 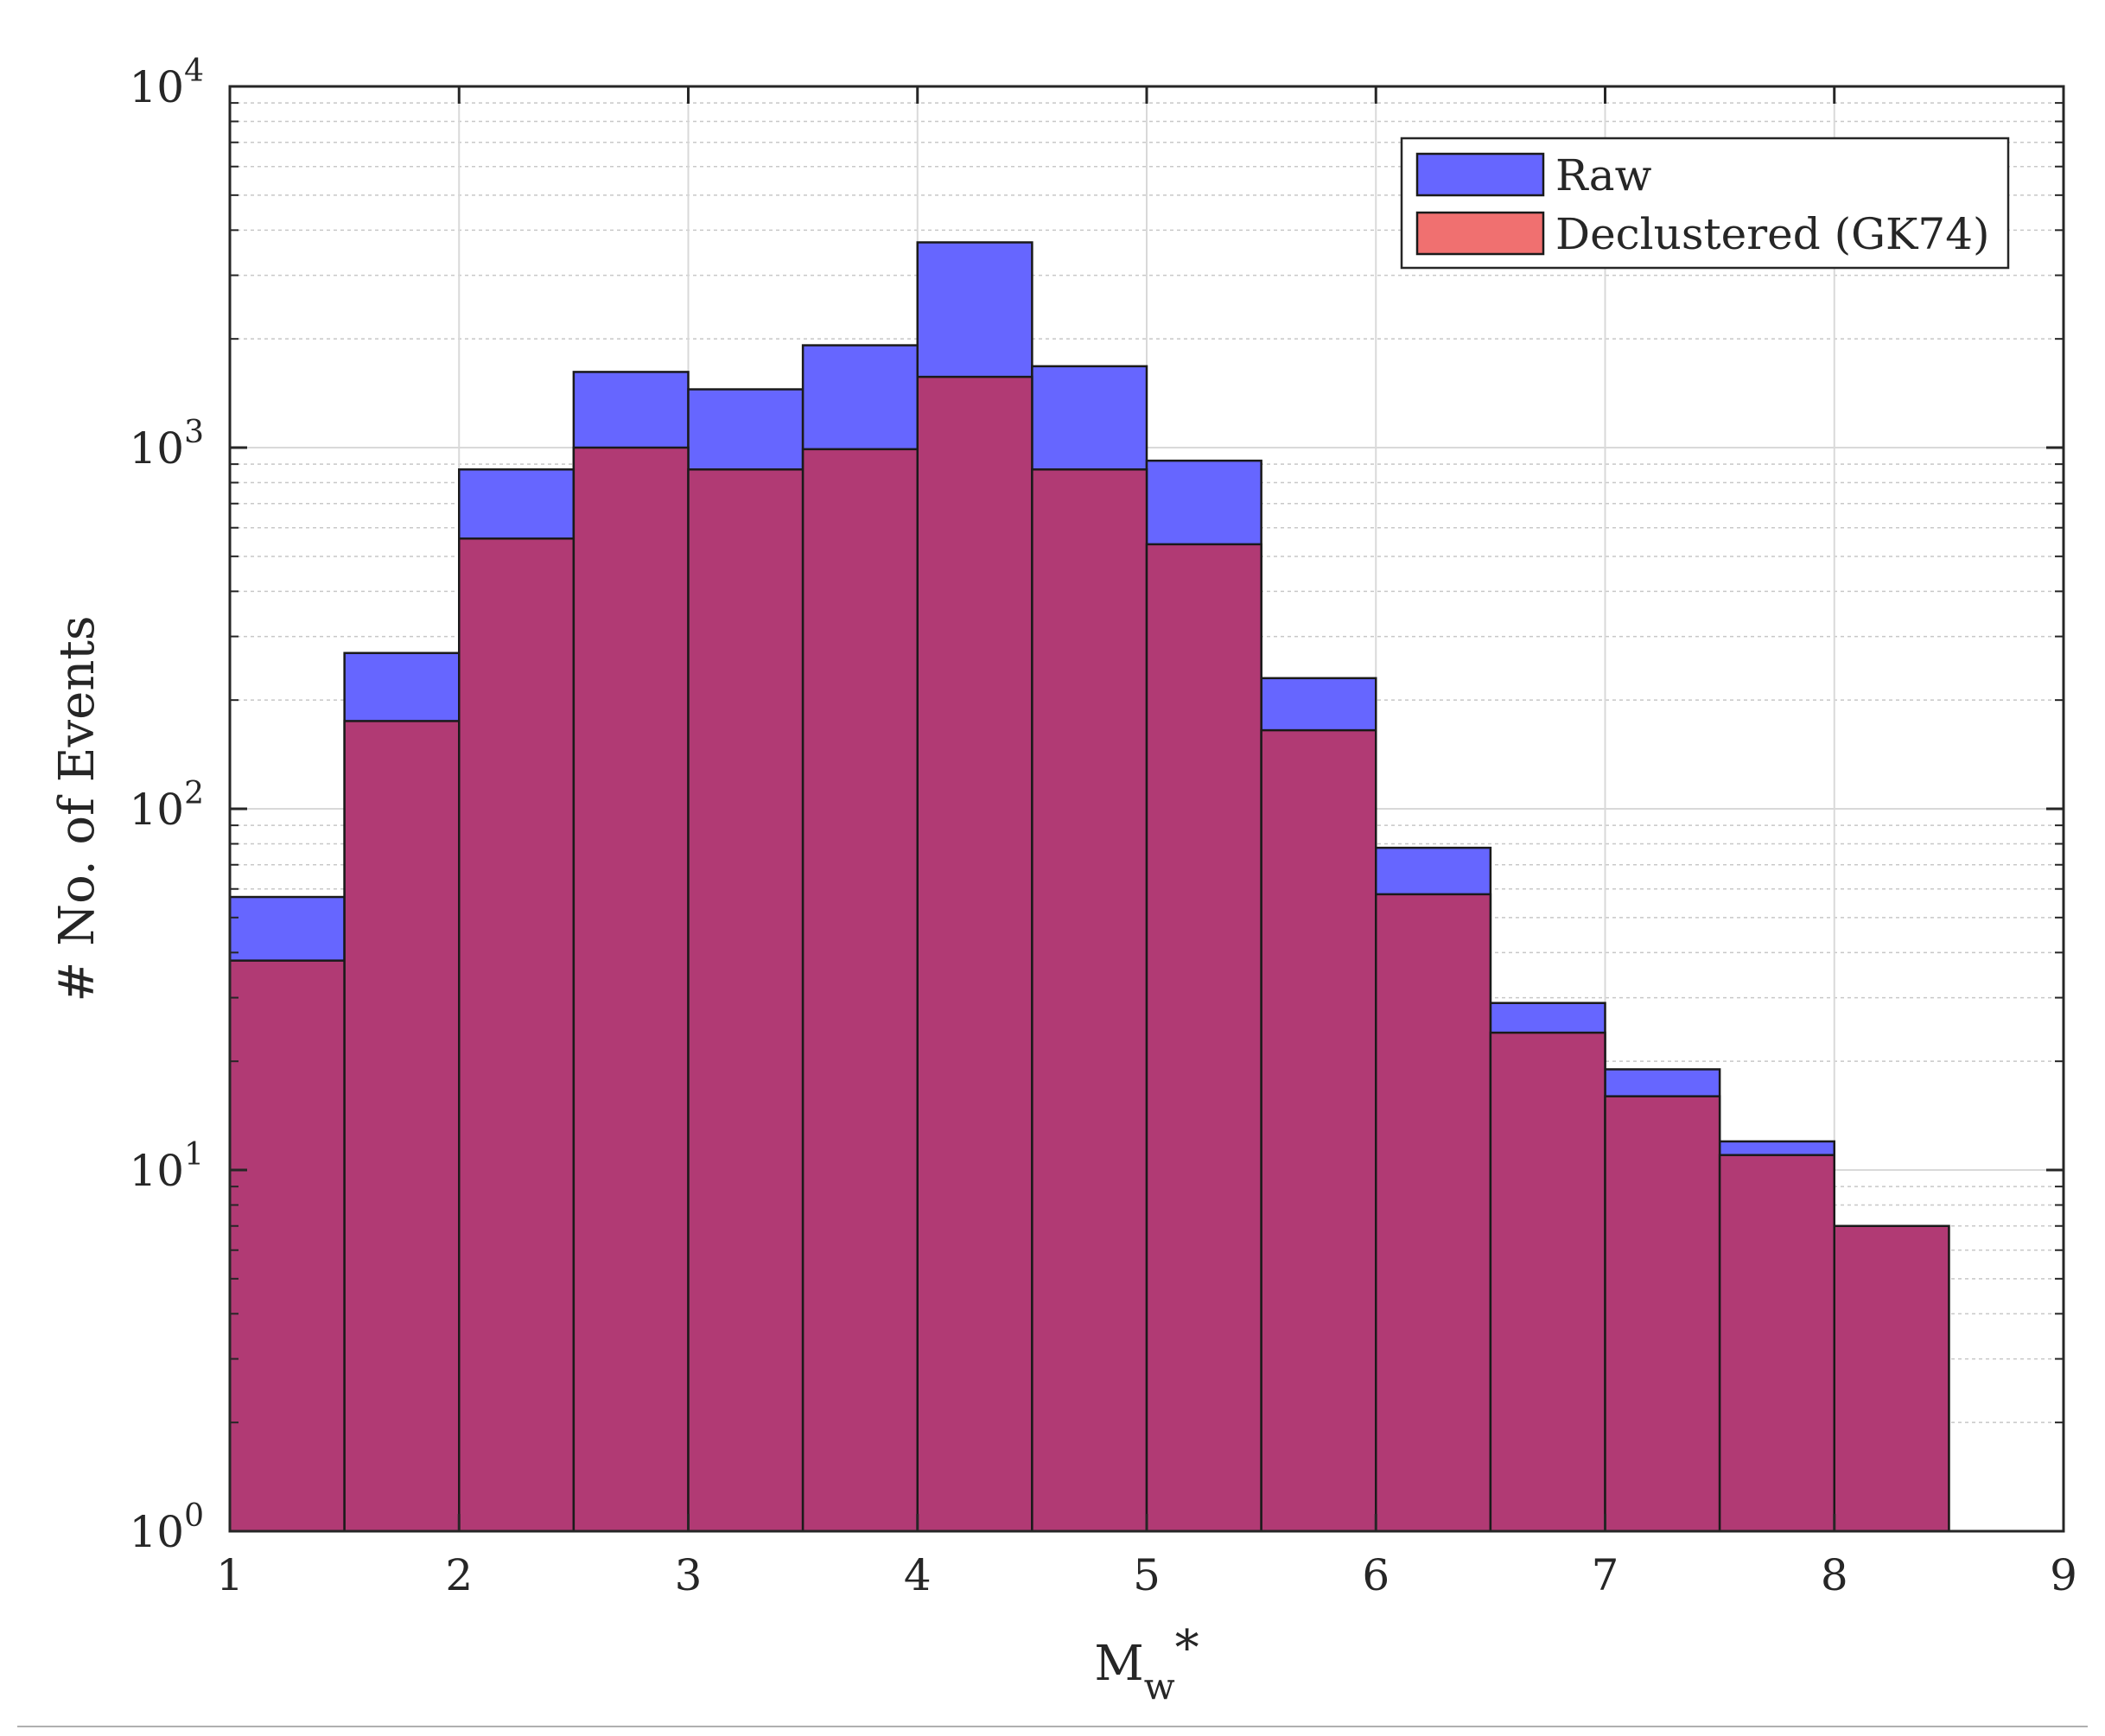 I want to click on x-axis-label-main: M, so click(x=1118, y=1664).